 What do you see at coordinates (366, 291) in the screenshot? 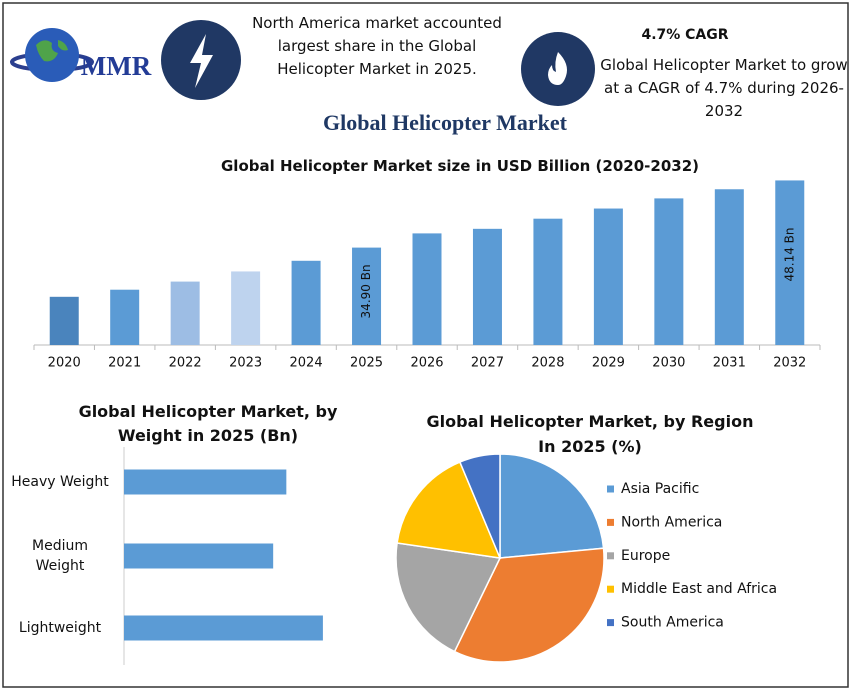
I see `data-label: 34.90 Bn` at bounding box center [366, 291].